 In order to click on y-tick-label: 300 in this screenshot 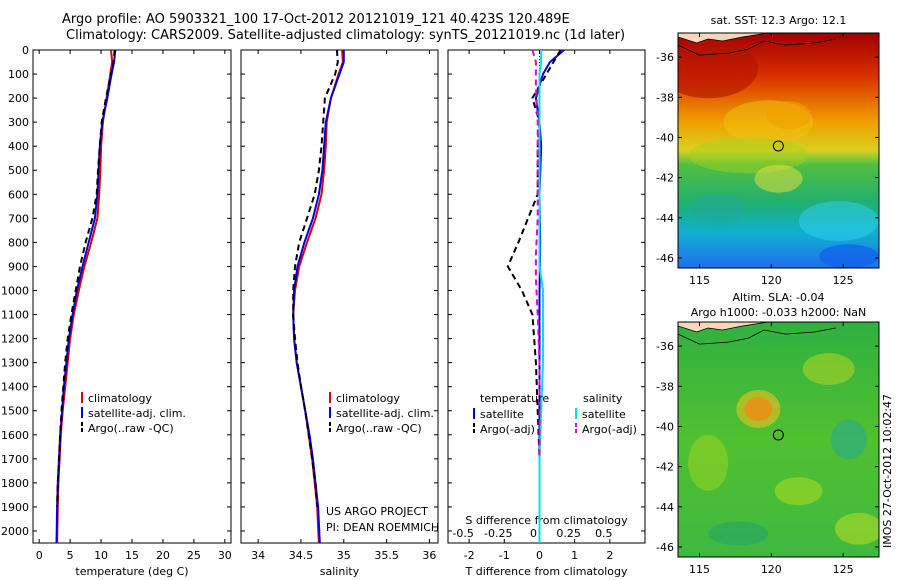, I will do `click(18, 122)`.